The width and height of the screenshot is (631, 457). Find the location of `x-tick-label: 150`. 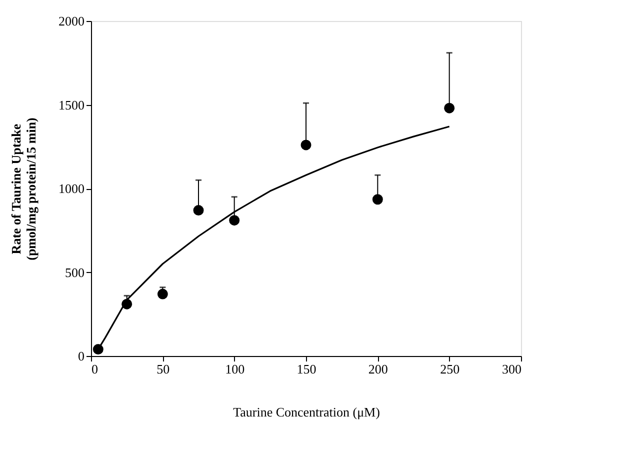

x-tick-label: 150 is located at coordinates (306, 369).